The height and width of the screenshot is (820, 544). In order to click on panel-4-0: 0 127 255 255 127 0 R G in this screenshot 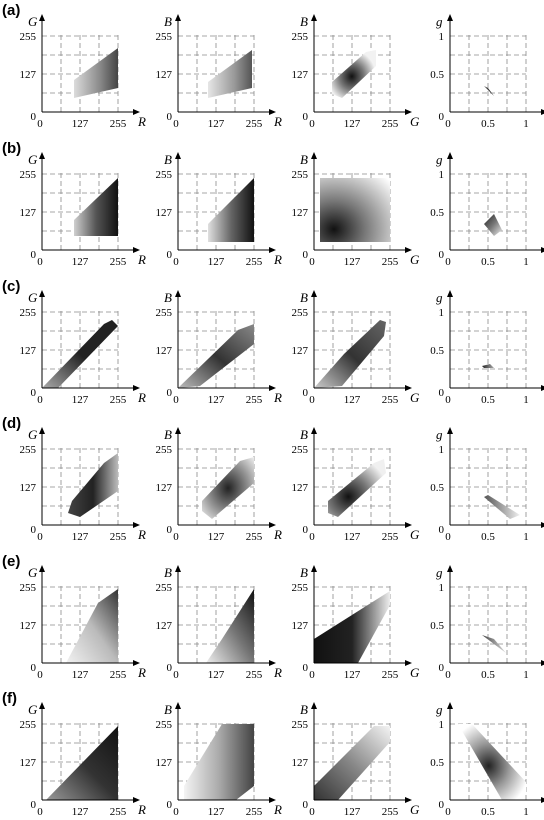, I will do `click(83, 623)`.